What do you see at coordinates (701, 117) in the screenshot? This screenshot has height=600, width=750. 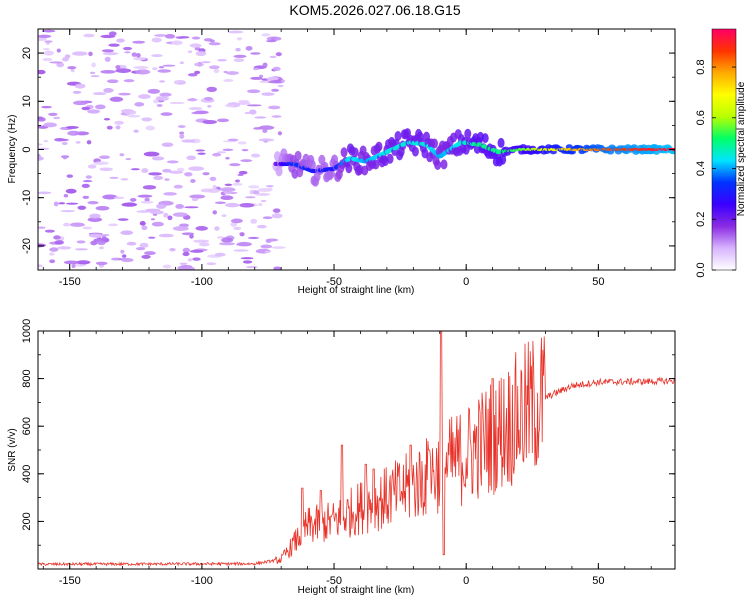 I see `colorbar-tick-label: 0.6` at bounding box center [701, 117].